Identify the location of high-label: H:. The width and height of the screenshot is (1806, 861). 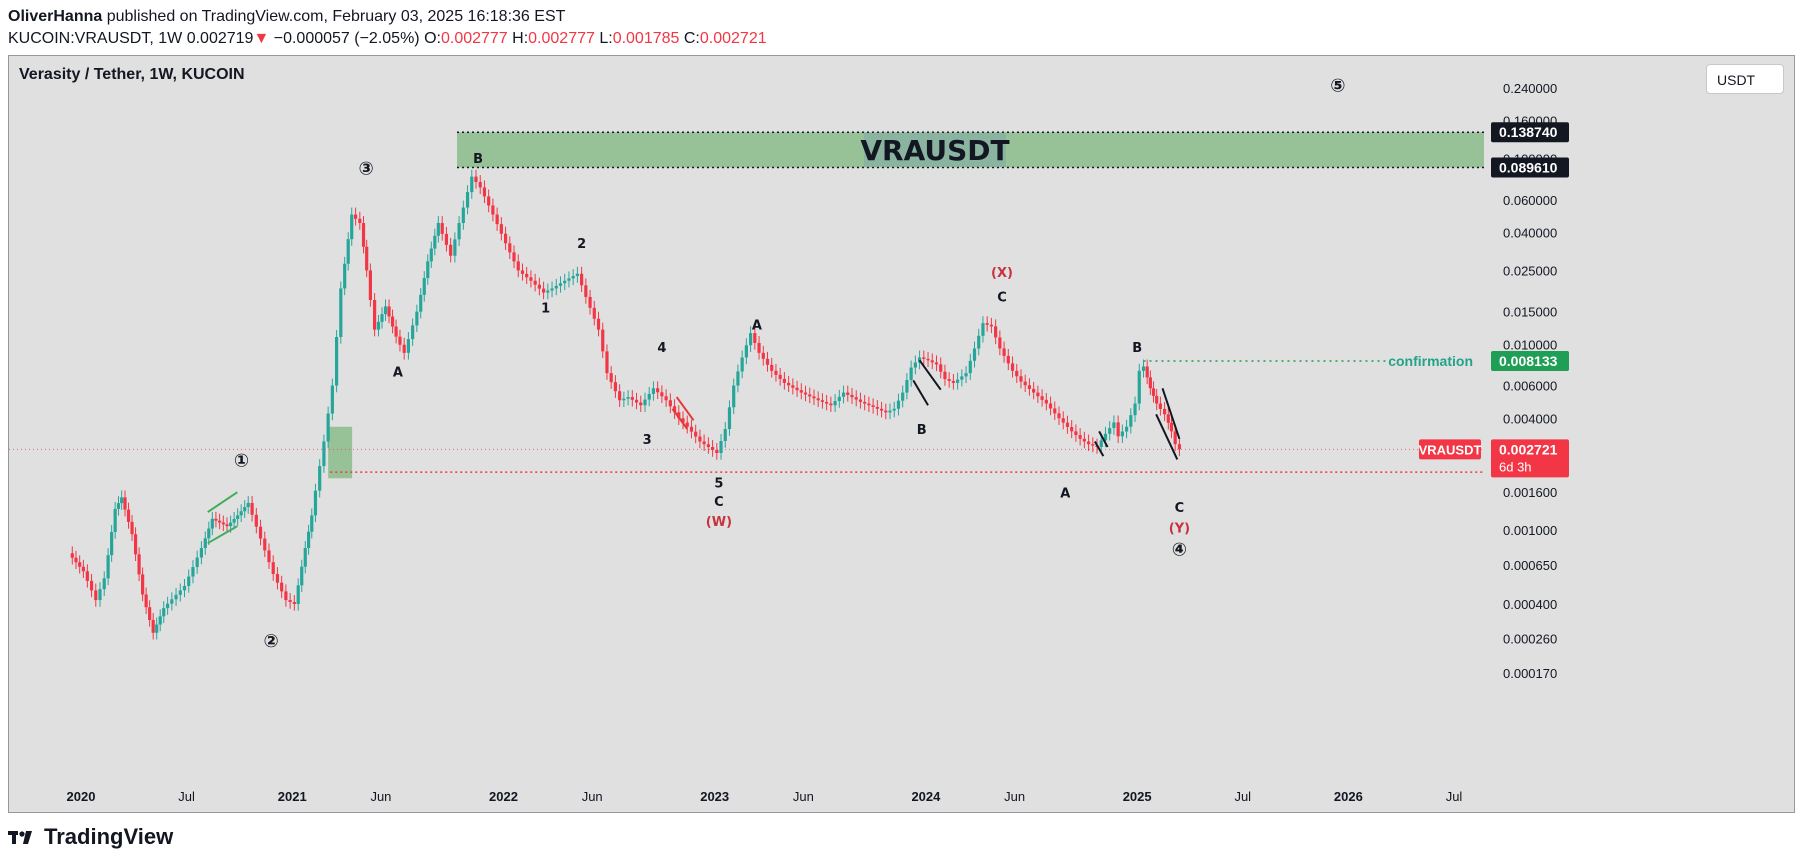
(520, 38).